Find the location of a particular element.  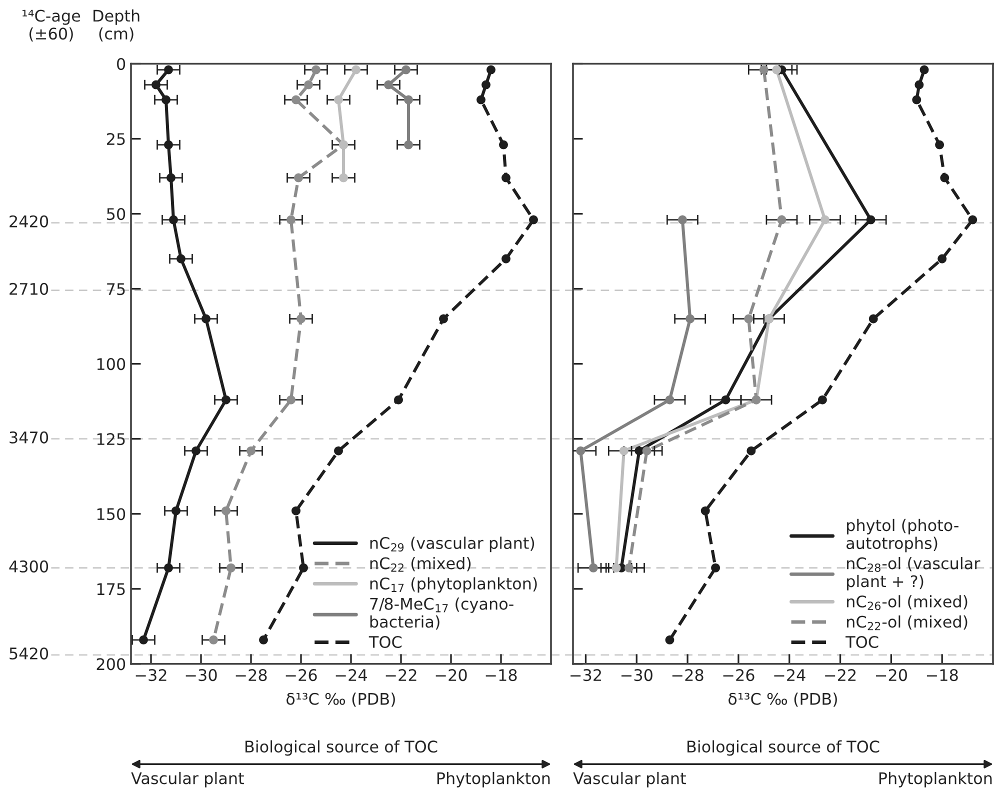

legend-label: nC$_{22}$-ol (mixed) is located at coordinates (907, 622).